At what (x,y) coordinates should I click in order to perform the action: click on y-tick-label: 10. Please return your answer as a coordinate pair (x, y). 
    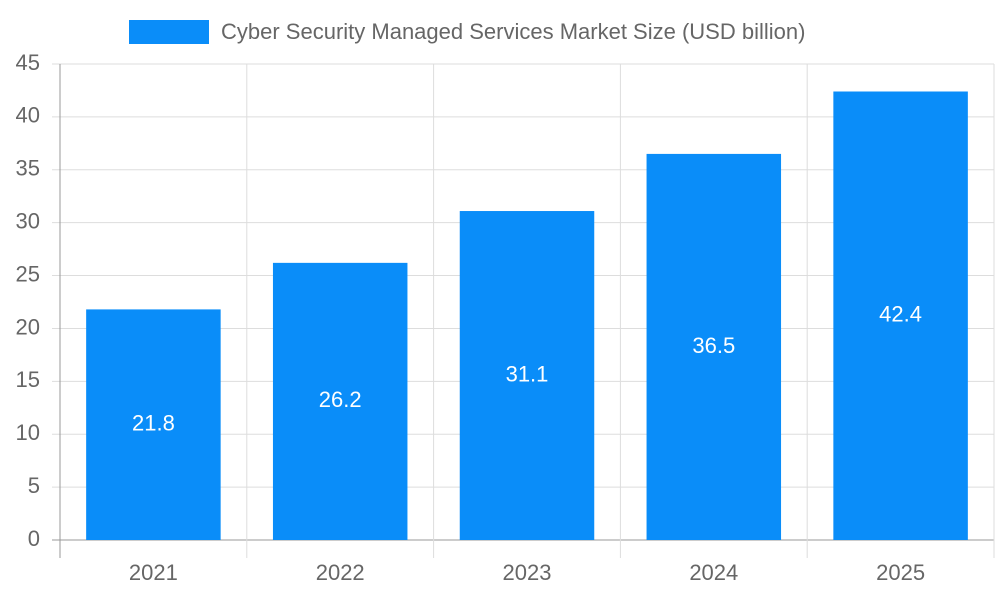
    Looking at the image, I should click on (28, 432).